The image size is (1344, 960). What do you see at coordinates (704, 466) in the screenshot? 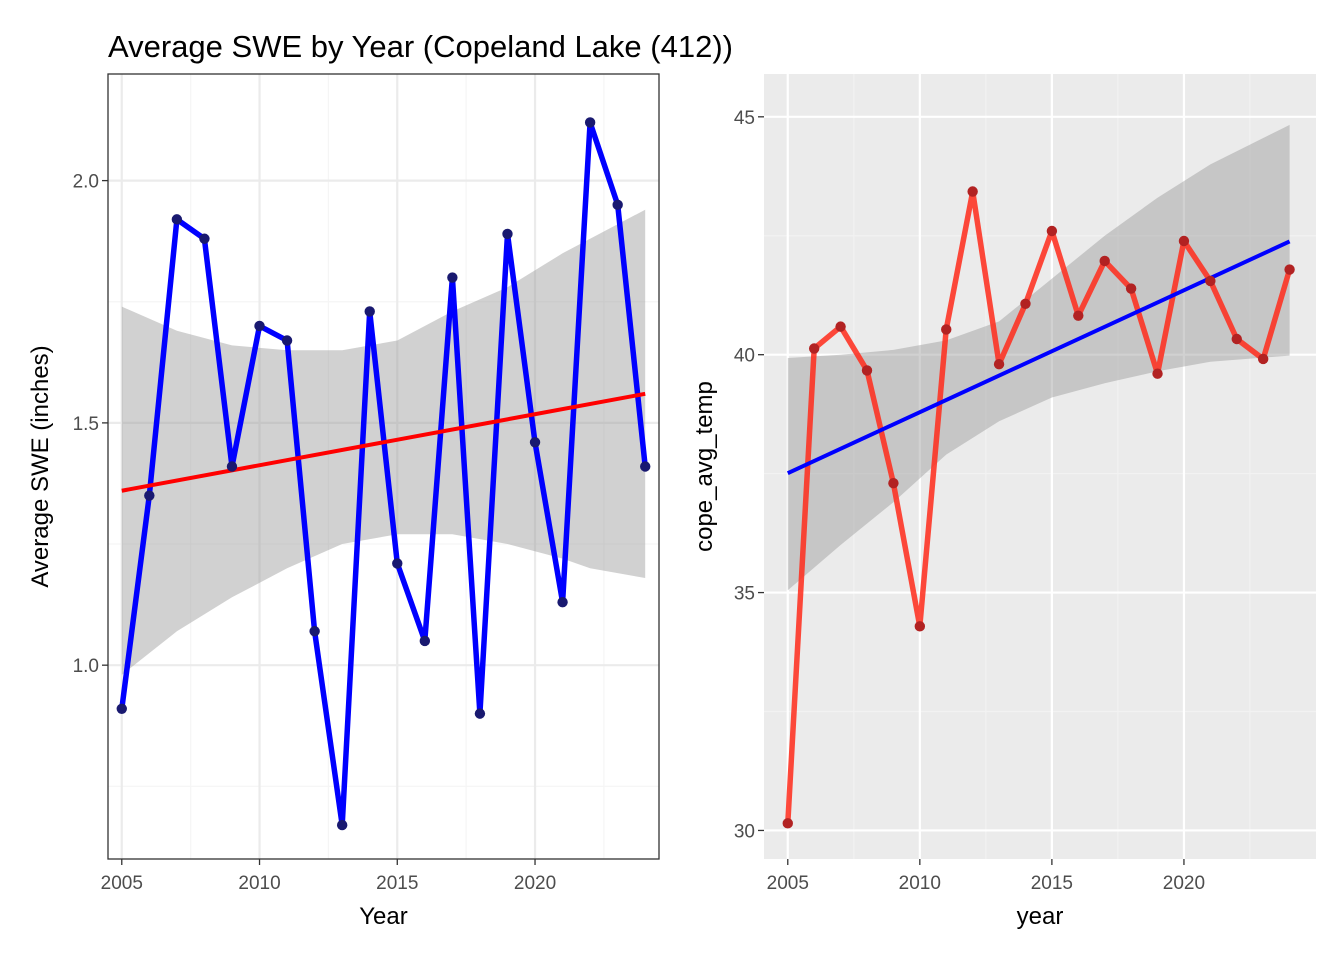
I see `y-axis-title: cope_avg_temp` at bounding box center [704, 466].